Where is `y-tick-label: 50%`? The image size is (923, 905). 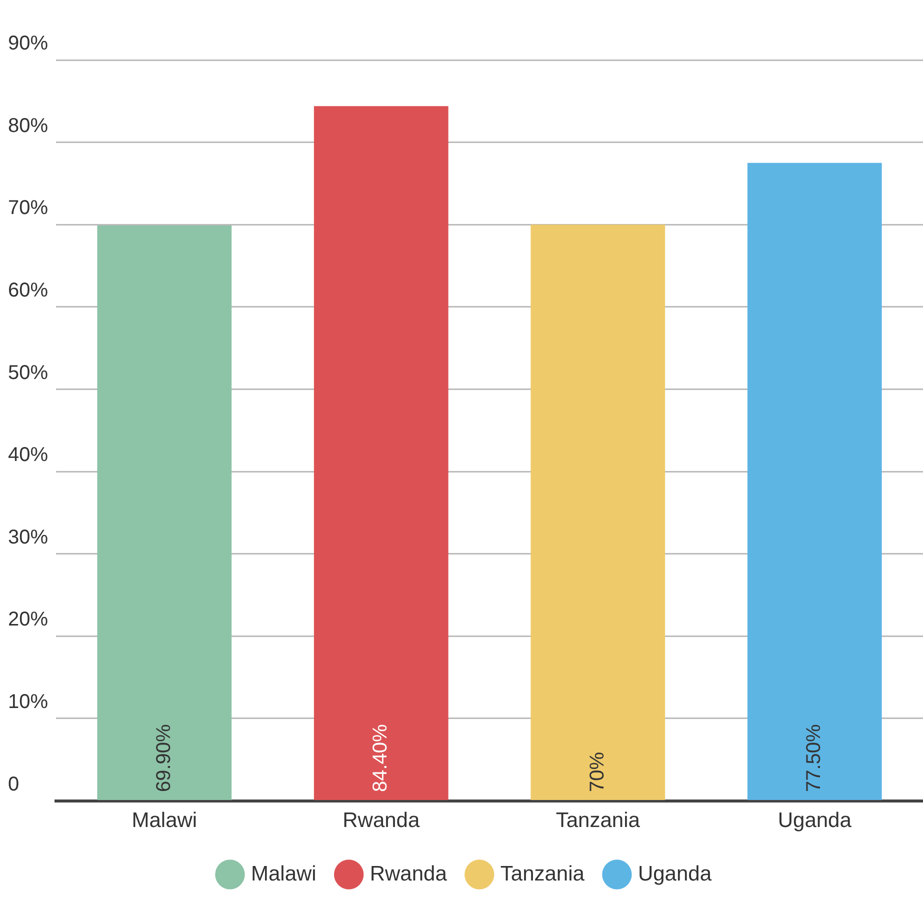 y-tick-label: 50% is located at coordinates (28, 373).